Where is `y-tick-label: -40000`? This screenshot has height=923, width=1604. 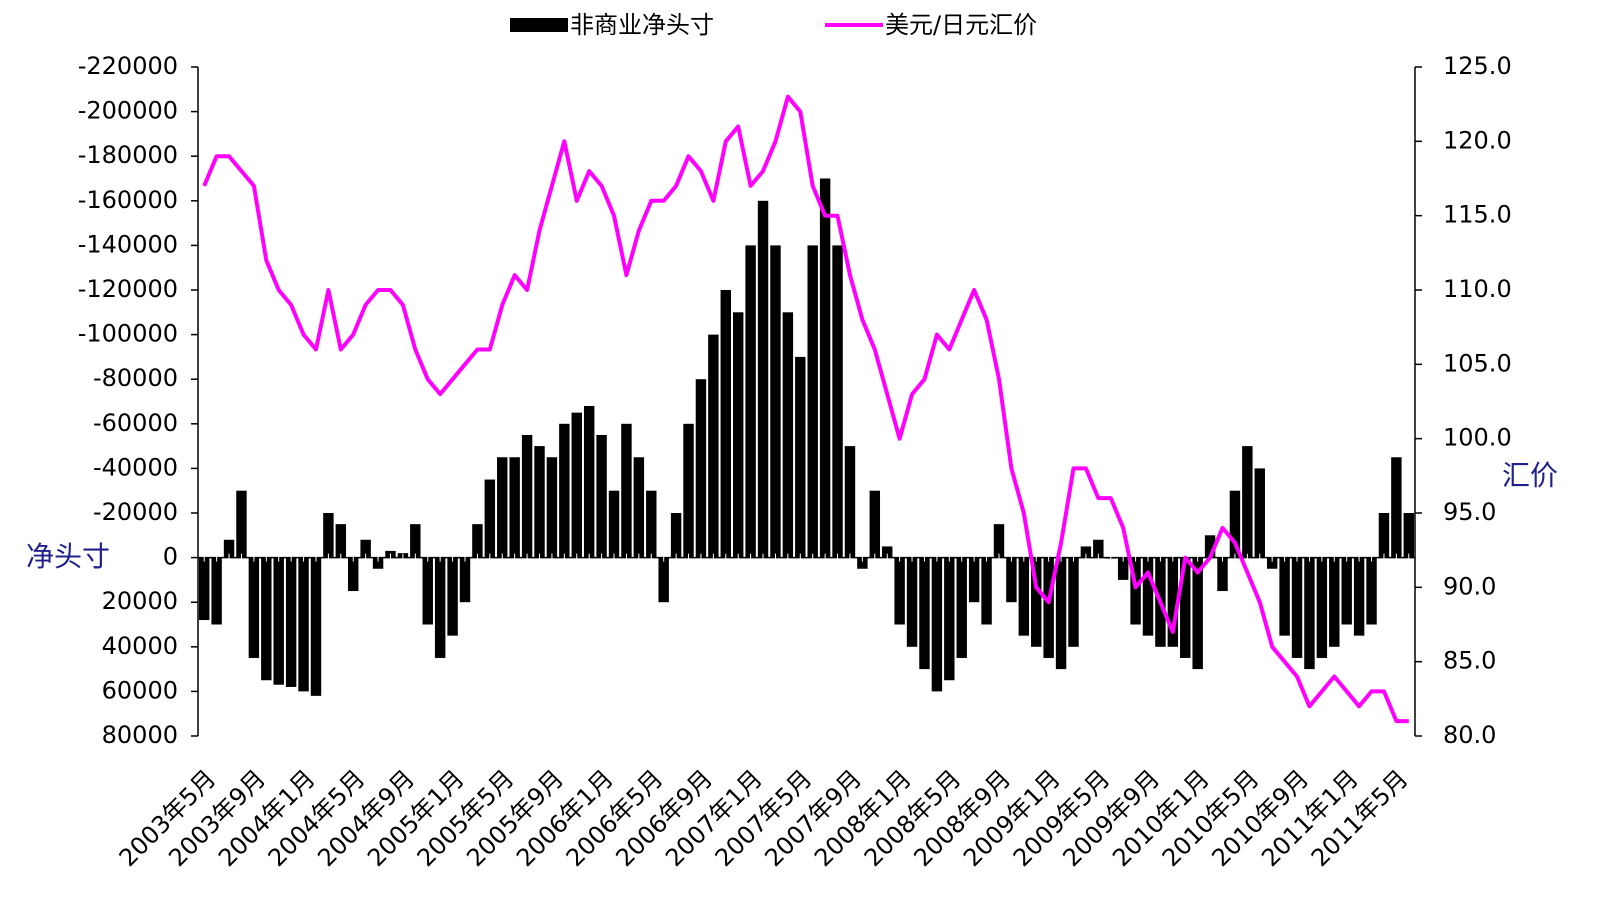
y-tick-label: -40000 is located at coordinates (135, 467).